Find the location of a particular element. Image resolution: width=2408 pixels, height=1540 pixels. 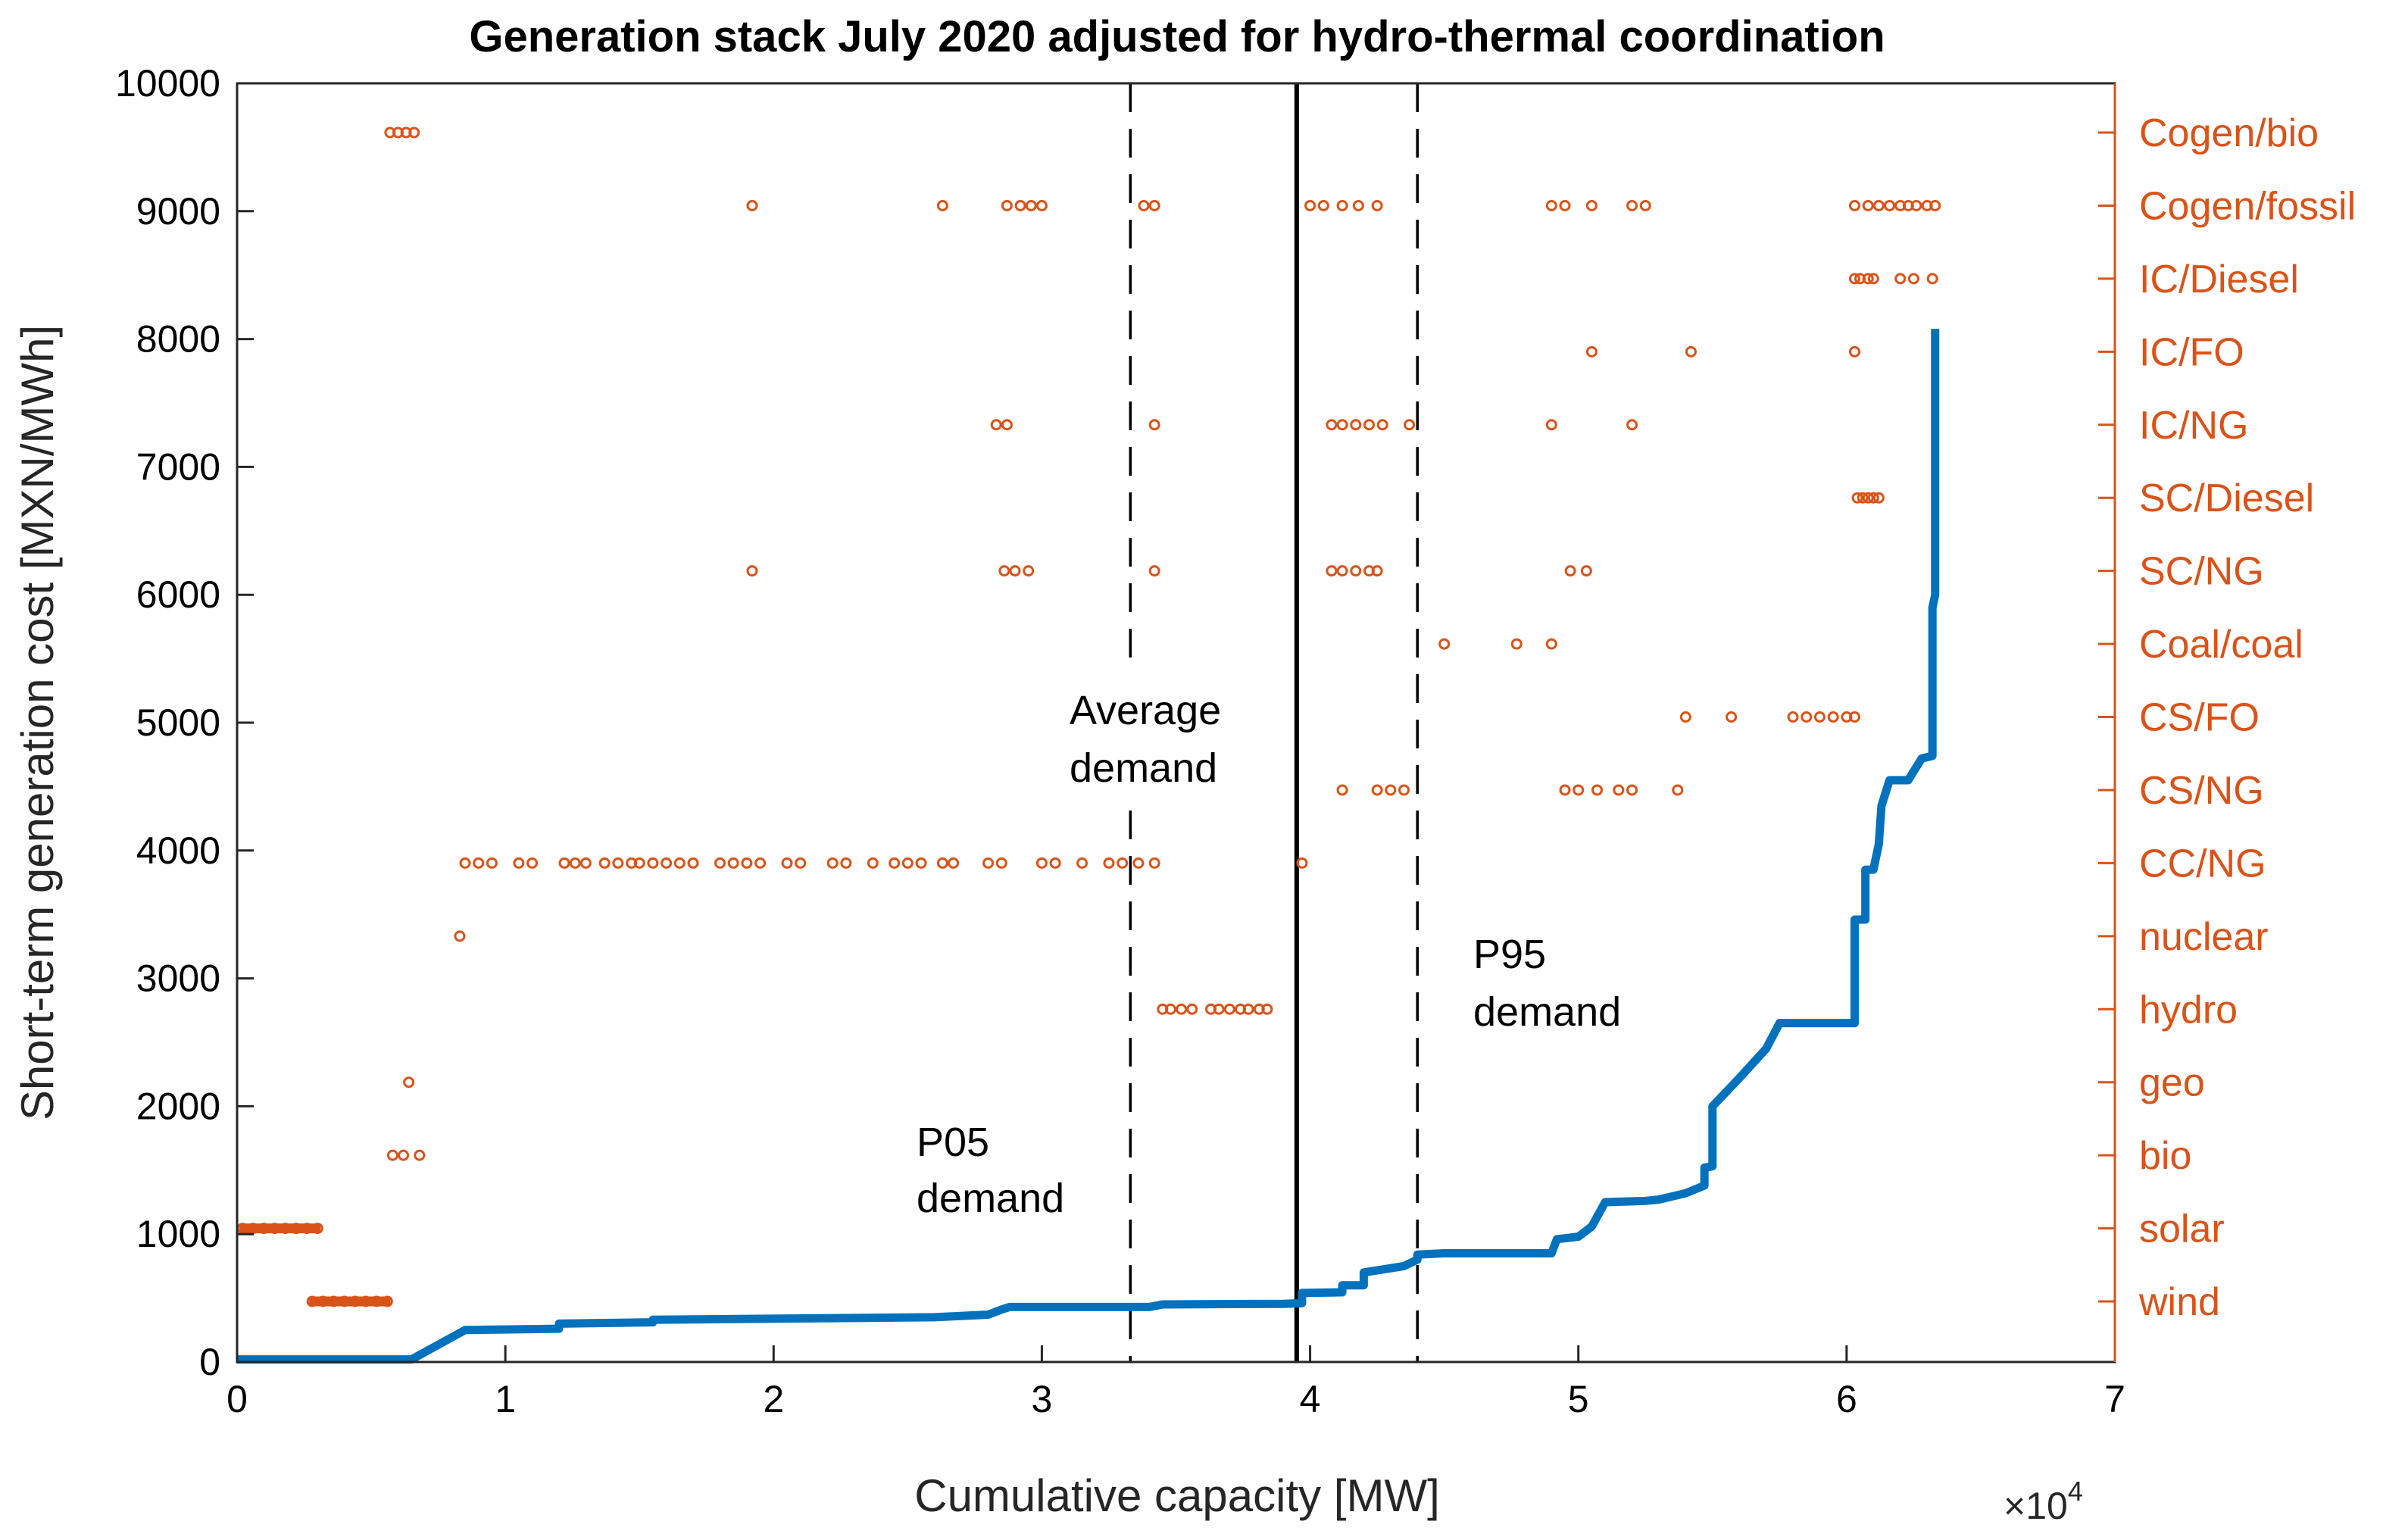

right-tick-label: CS/NG is located at coordinates (2201, 791).